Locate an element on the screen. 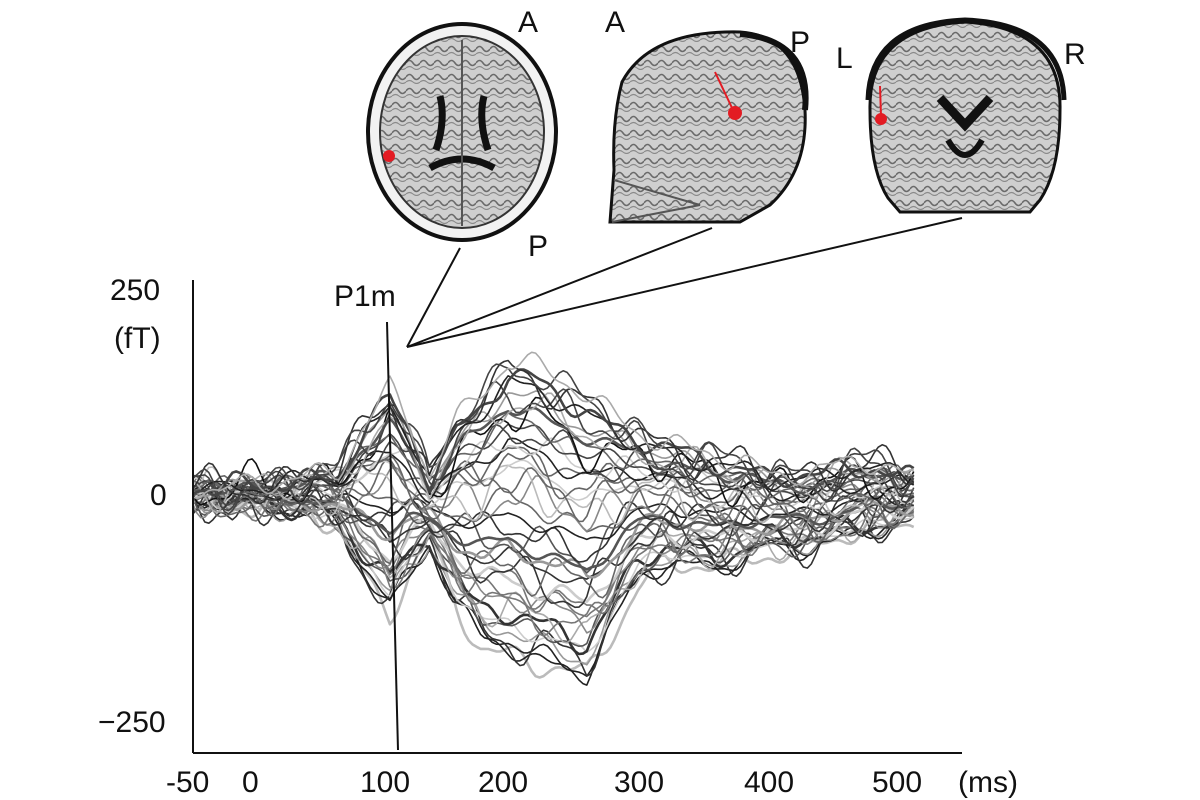 The height and width of the screenshot is (800, 1200). axial-orientation-label-a: A is located at coordinates (528, 22).